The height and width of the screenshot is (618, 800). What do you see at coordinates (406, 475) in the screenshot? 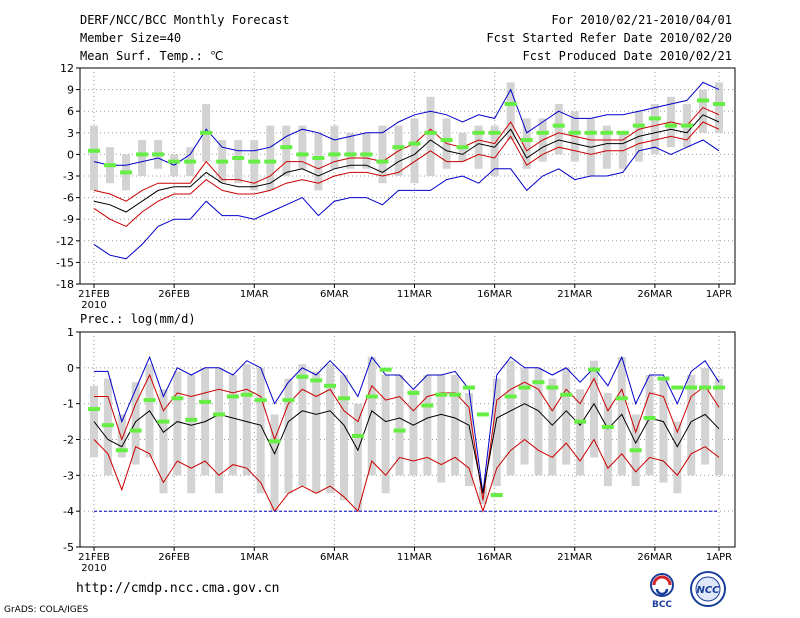
I see `panel2-lower-line` at bounding box center [406, 475].